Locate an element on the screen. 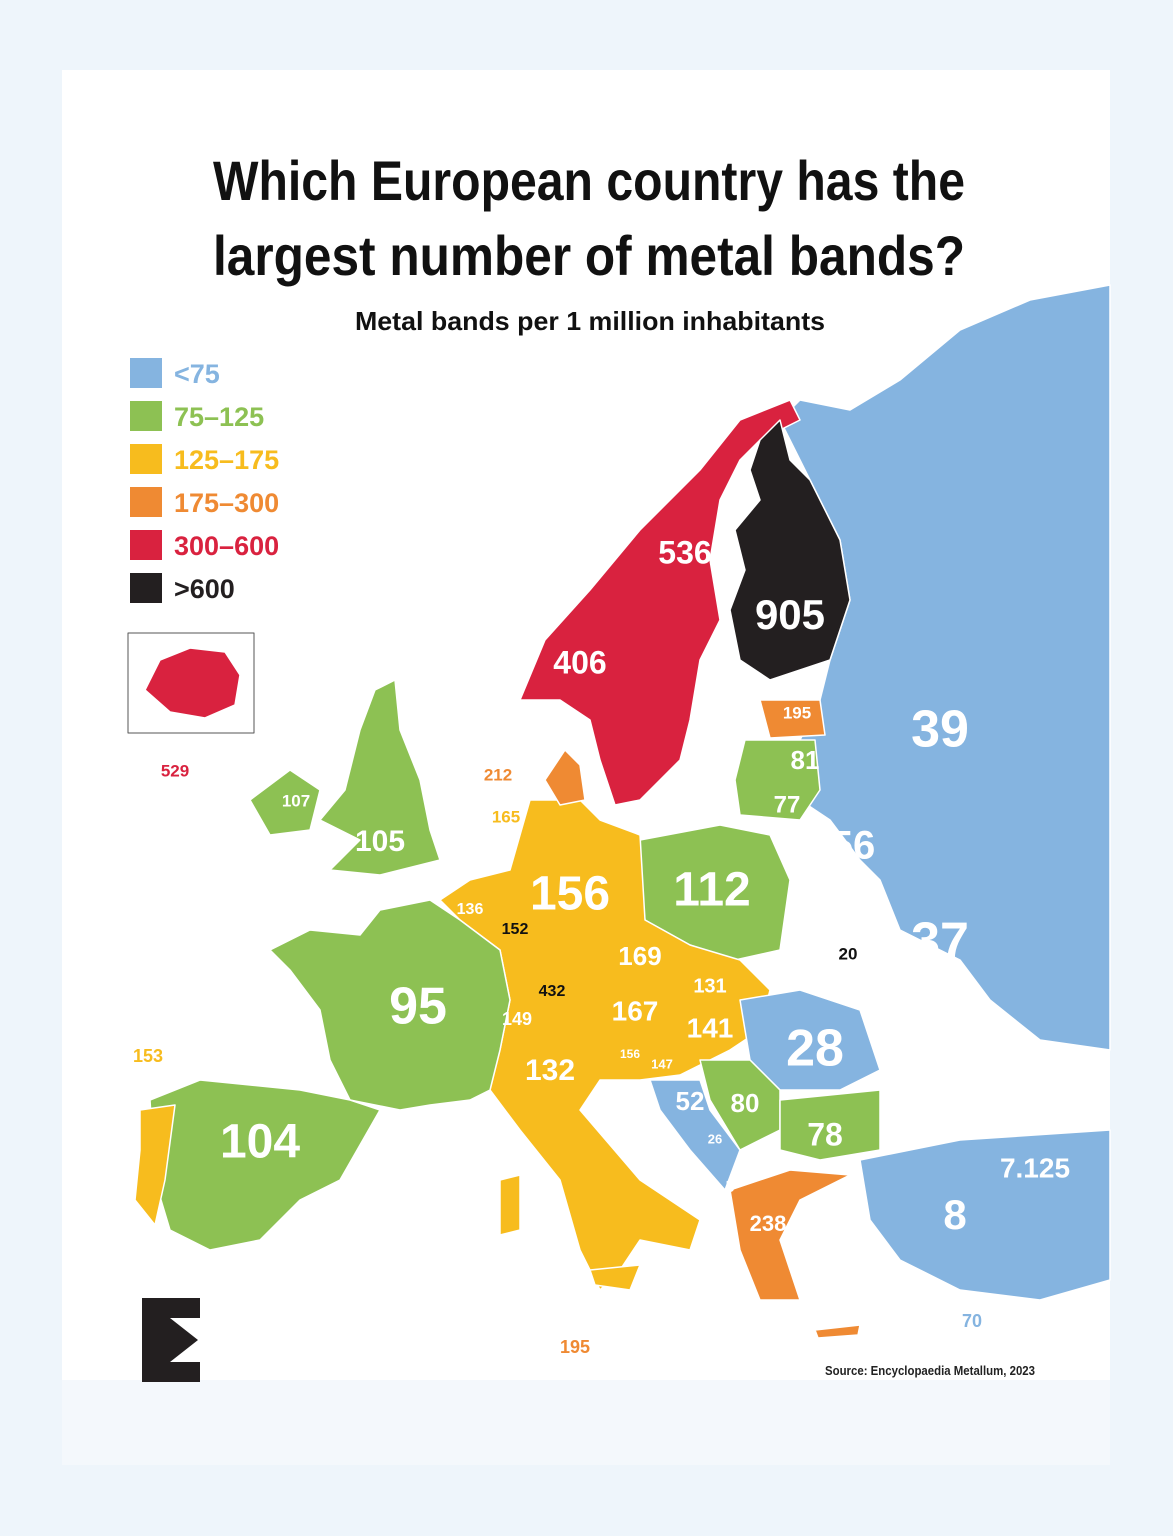 This screenshot has height=1536, width=1173. region-portugal is located at coordinates (155, 1165).